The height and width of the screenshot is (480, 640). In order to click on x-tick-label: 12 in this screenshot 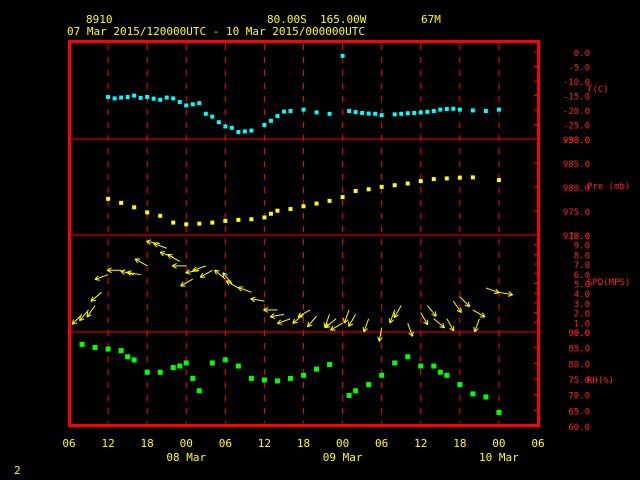, I will do `click(264, 443)`.